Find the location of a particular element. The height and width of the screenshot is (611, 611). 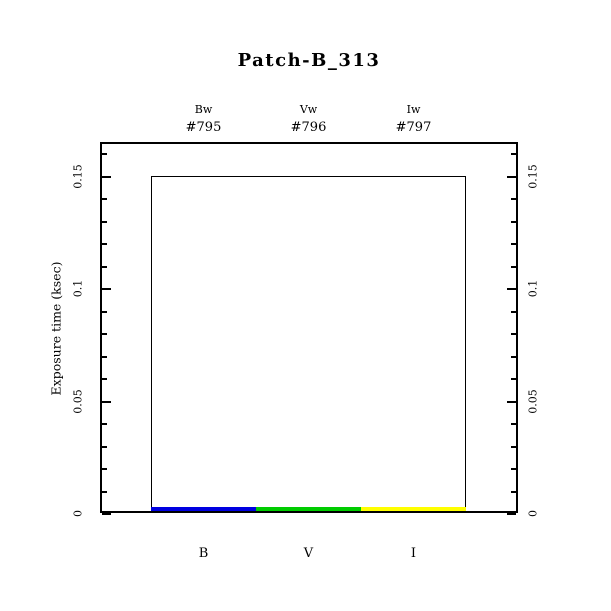

exposure-id-796: #796 is located at coordinates (308, 127).